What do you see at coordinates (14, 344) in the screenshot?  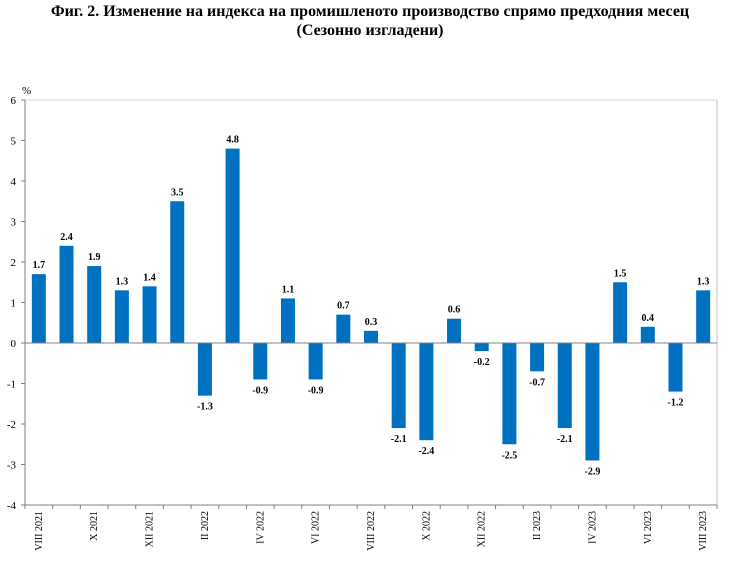 I see `y-tick-label: 0` at bounding box center [14, 344].